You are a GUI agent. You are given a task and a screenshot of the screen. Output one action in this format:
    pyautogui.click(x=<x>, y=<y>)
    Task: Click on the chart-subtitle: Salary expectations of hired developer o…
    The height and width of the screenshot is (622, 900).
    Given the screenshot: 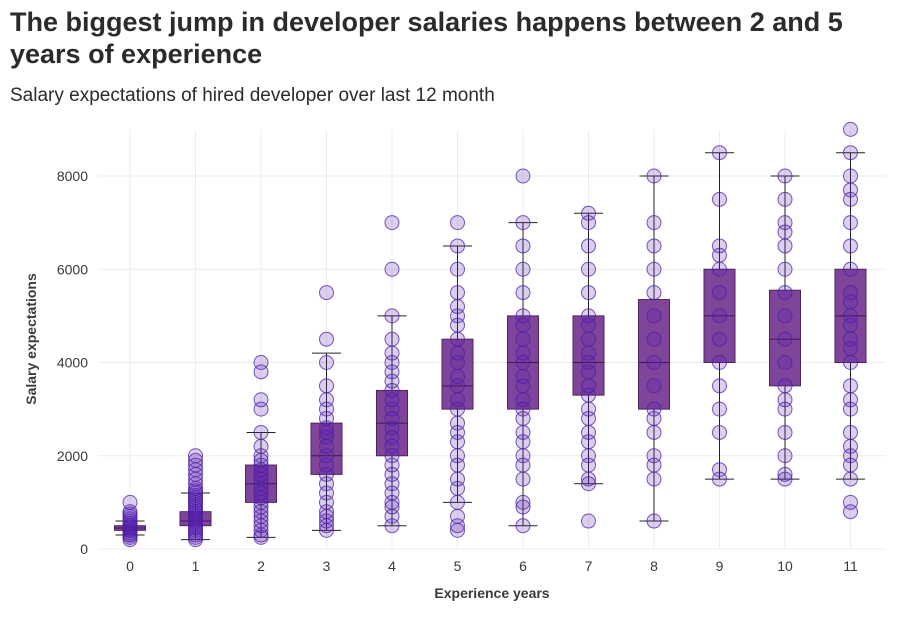 What is the action you would take?
    pyautogui.click(x=252, y=95)
    